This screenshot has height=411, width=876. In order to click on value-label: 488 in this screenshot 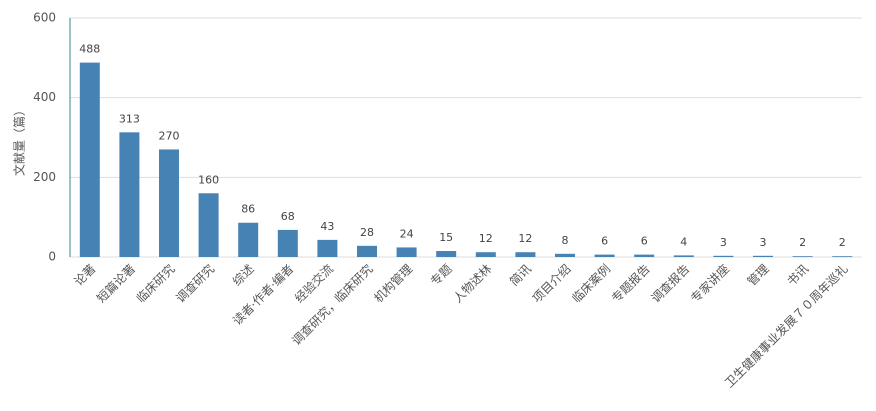, I will do `click(89, 49)`.